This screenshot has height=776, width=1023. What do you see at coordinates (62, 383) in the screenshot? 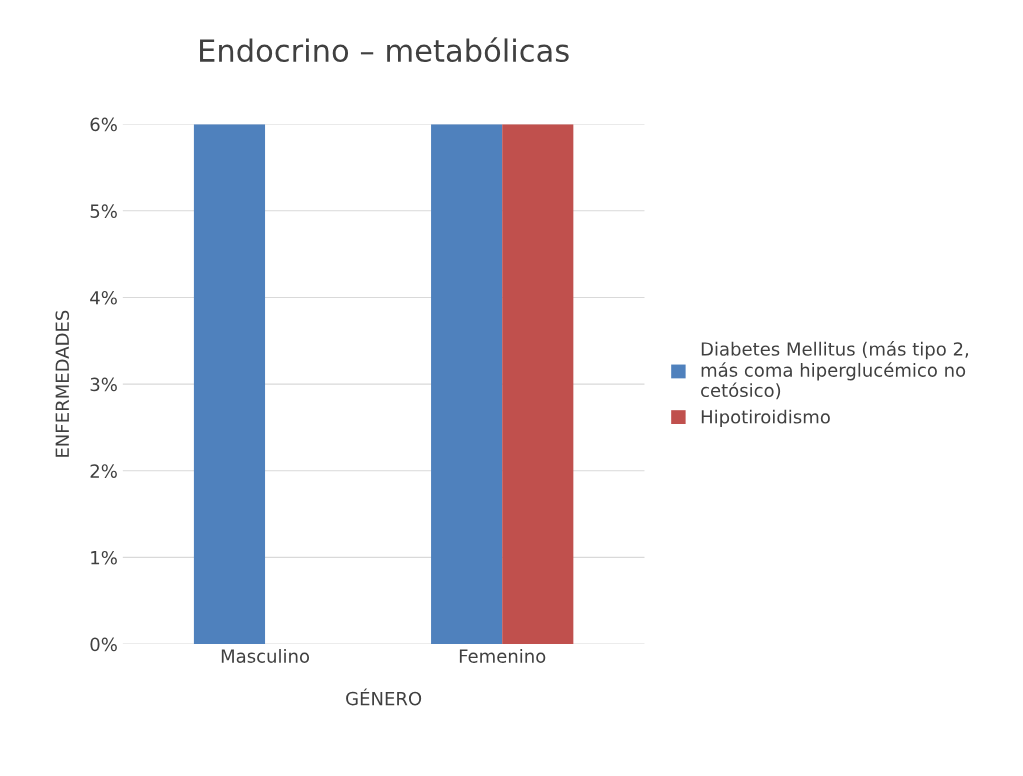
I see `y-axis-title: ENFERMEDADES` at bounding box center [62, 383].